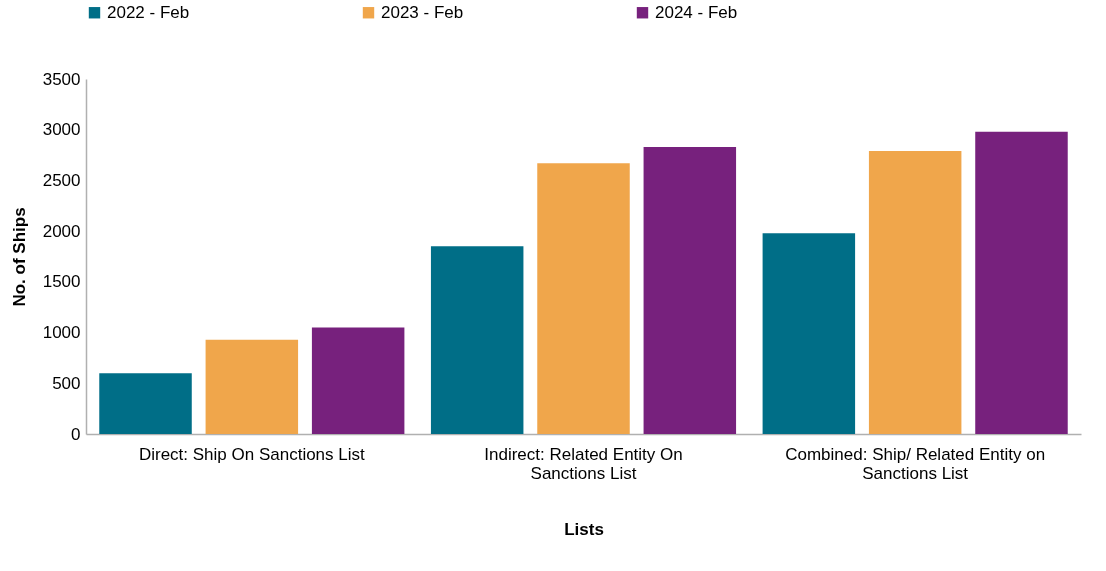 The image size is (1106, 571). Describe the element at coordinates (61, 180) in the screenshot. I see `y-tick-label: 2500` at that location.